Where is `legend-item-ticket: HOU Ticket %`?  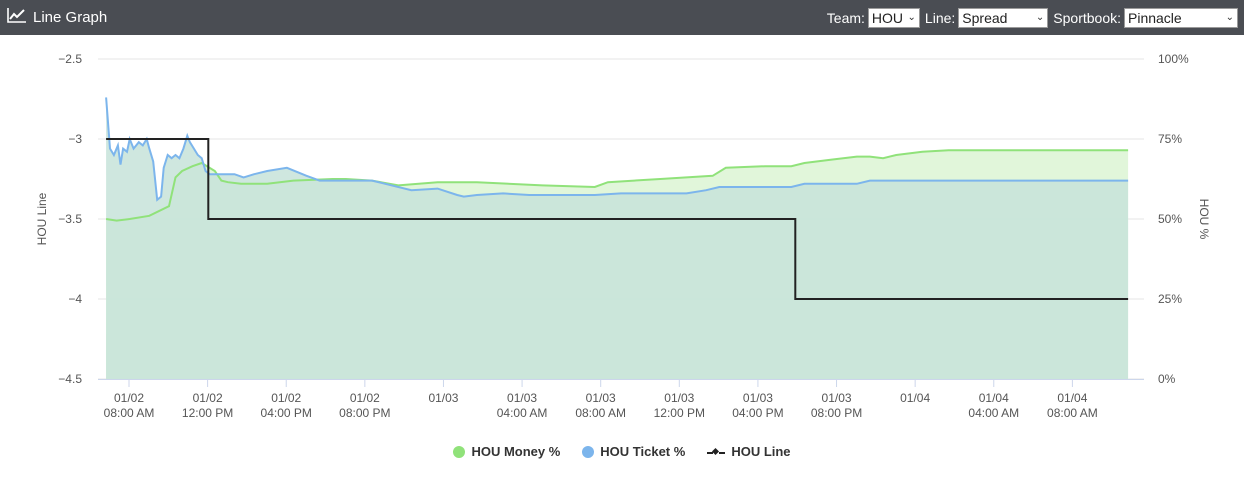 legend-item-ticket: HOU Ticket % is located at coordinates (633, 451).